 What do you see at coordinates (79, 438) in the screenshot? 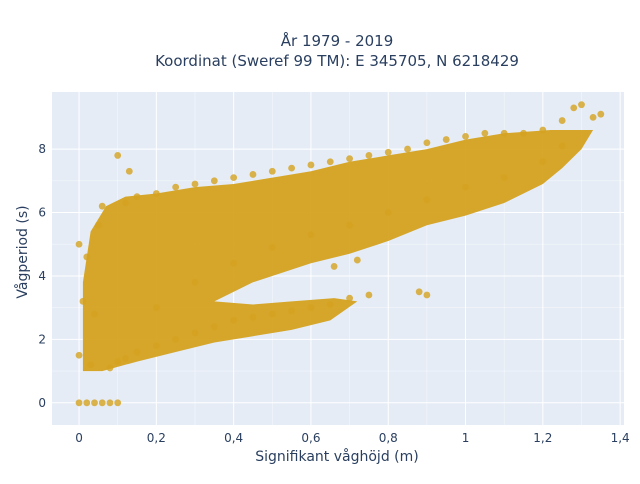
I see `x-tick-label: 0` at bounding box center [79, 438].